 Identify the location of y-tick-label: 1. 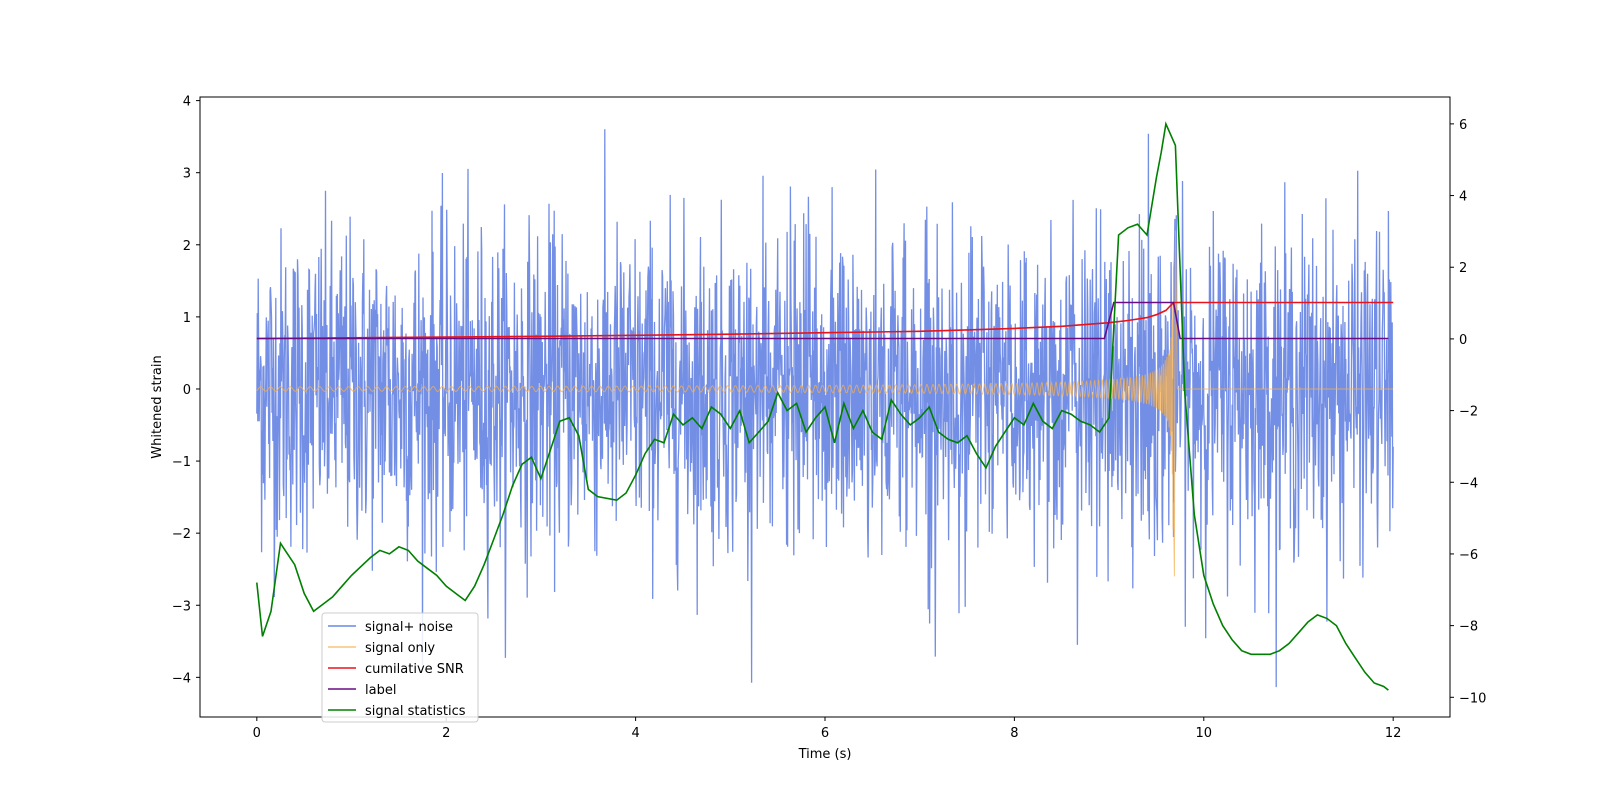
(187, 318).